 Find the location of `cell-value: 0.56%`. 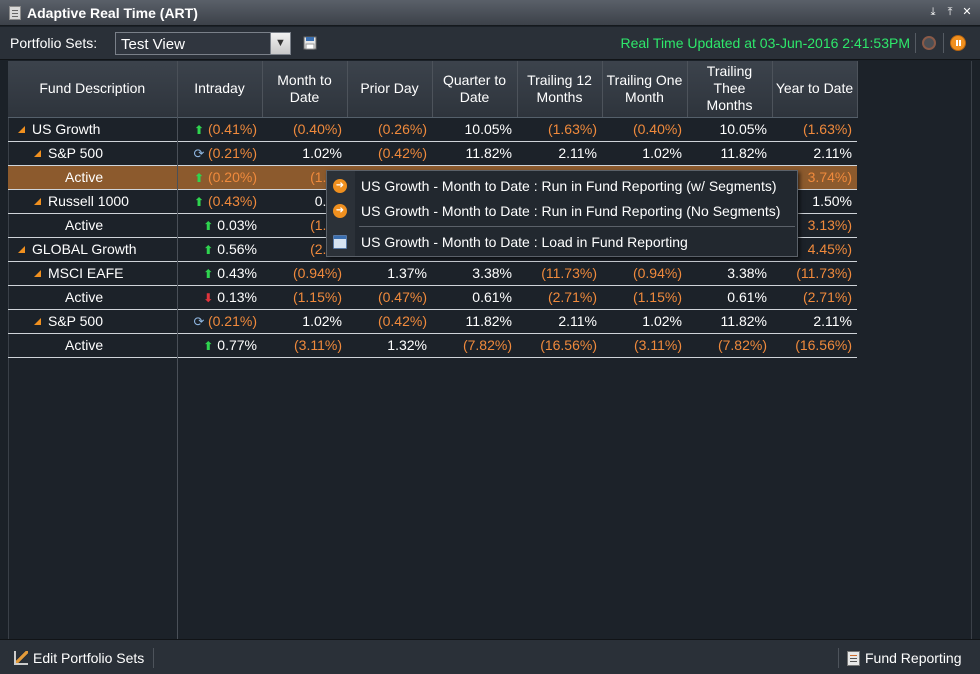

cell-value: 0.56% is located at coordinates (237, 249).